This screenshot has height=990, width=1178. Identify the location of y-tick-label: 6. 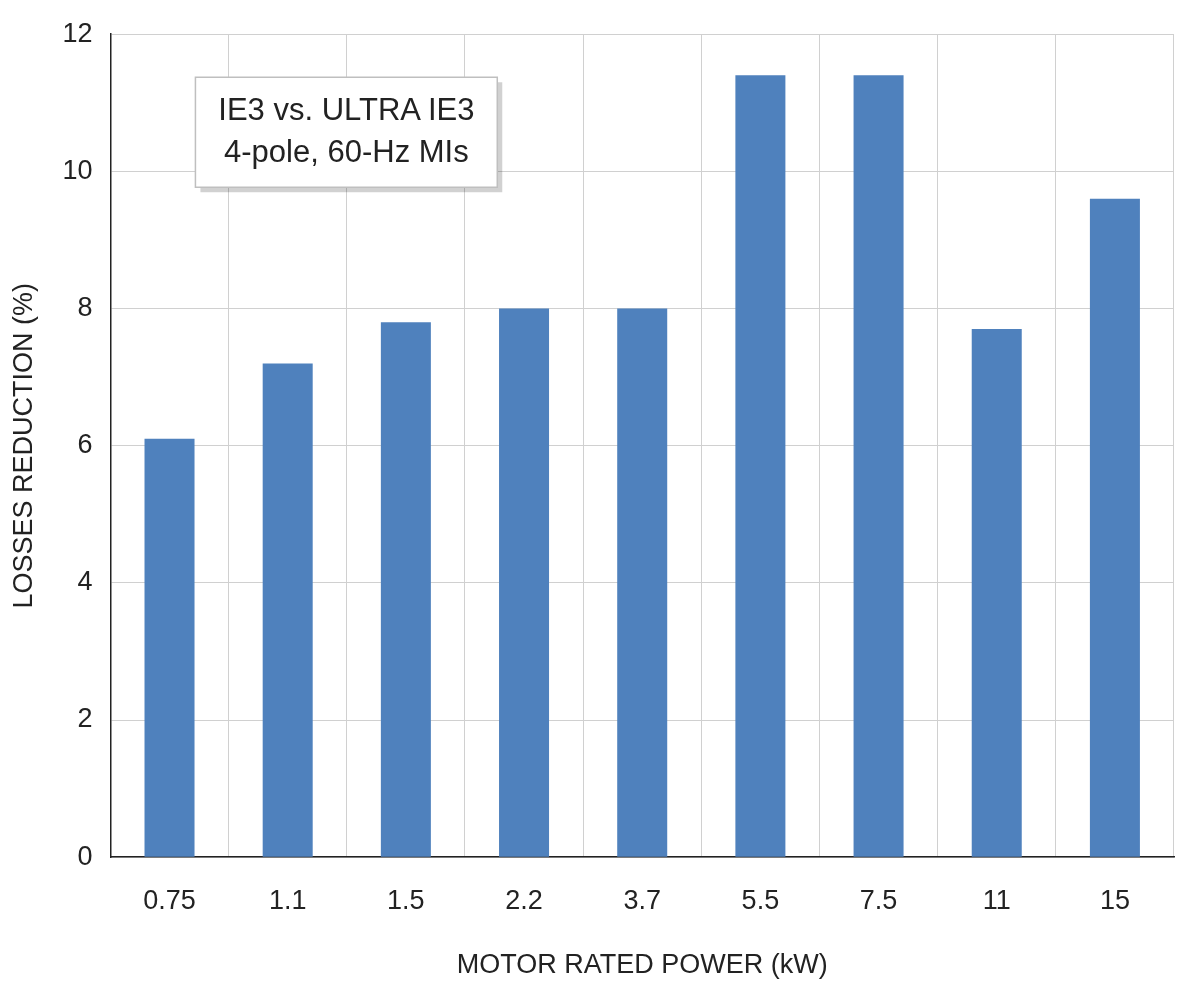
(85, 444).